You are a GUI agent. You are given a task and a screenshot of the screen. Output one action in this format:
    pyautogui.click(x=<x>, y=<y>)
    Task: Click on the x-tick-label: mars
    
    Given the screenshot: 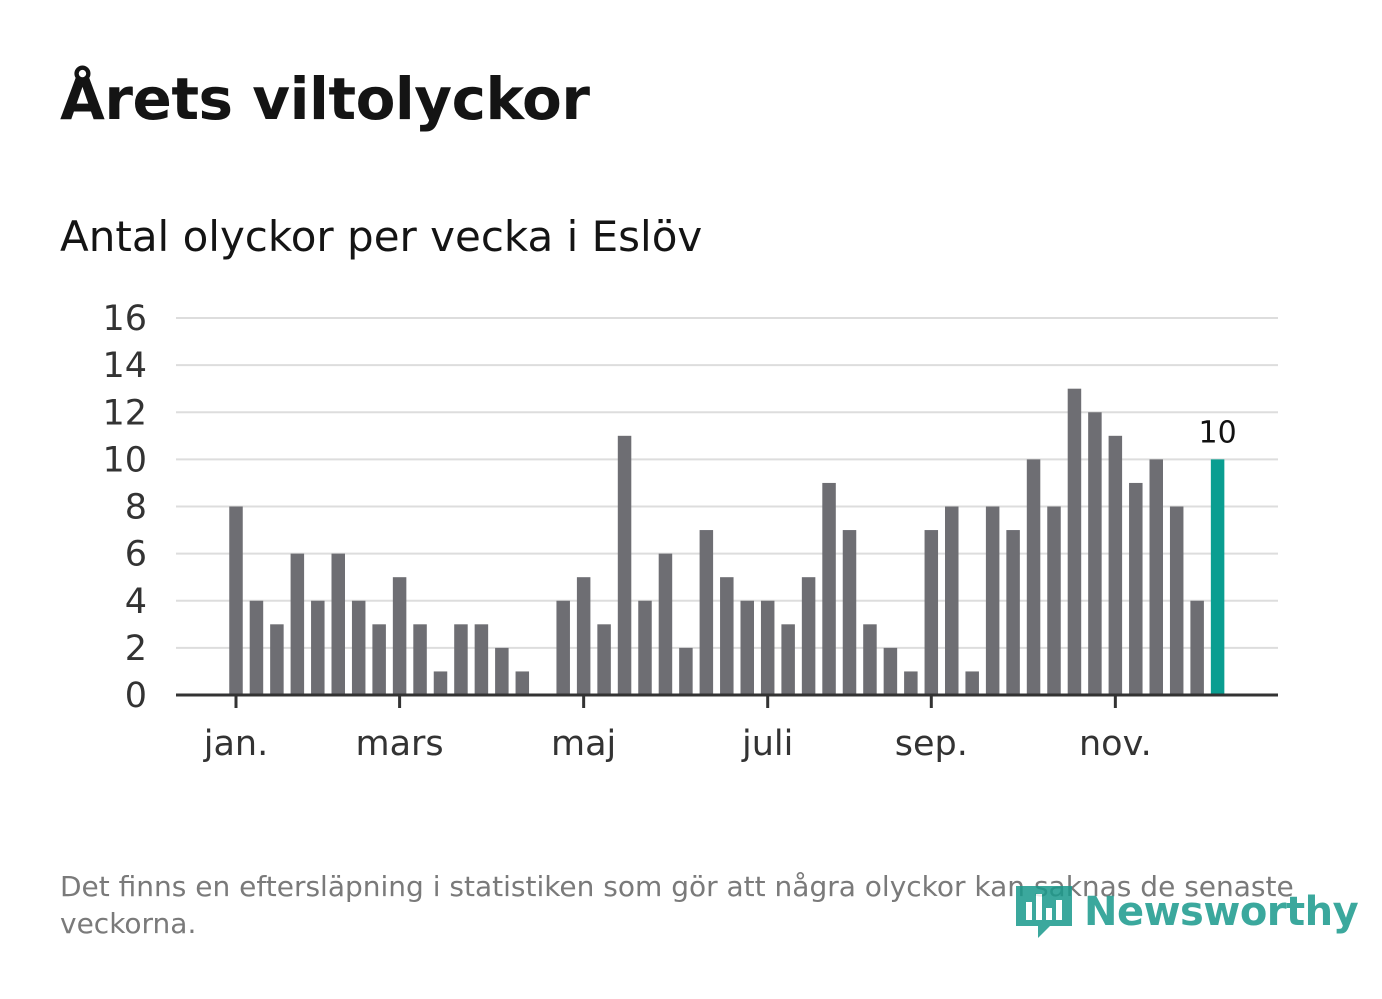 What is the action you would take?
    pyautogui.click(x=400, y=744)
    